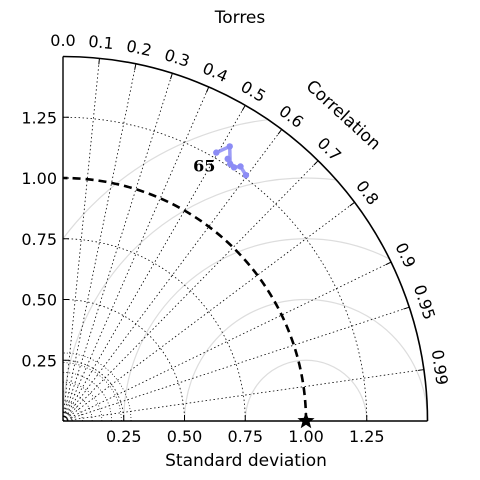  Describe the element at coordinates (405, 255) in the screenshot. I see `correlation-tick-label: 0.9` at that location.